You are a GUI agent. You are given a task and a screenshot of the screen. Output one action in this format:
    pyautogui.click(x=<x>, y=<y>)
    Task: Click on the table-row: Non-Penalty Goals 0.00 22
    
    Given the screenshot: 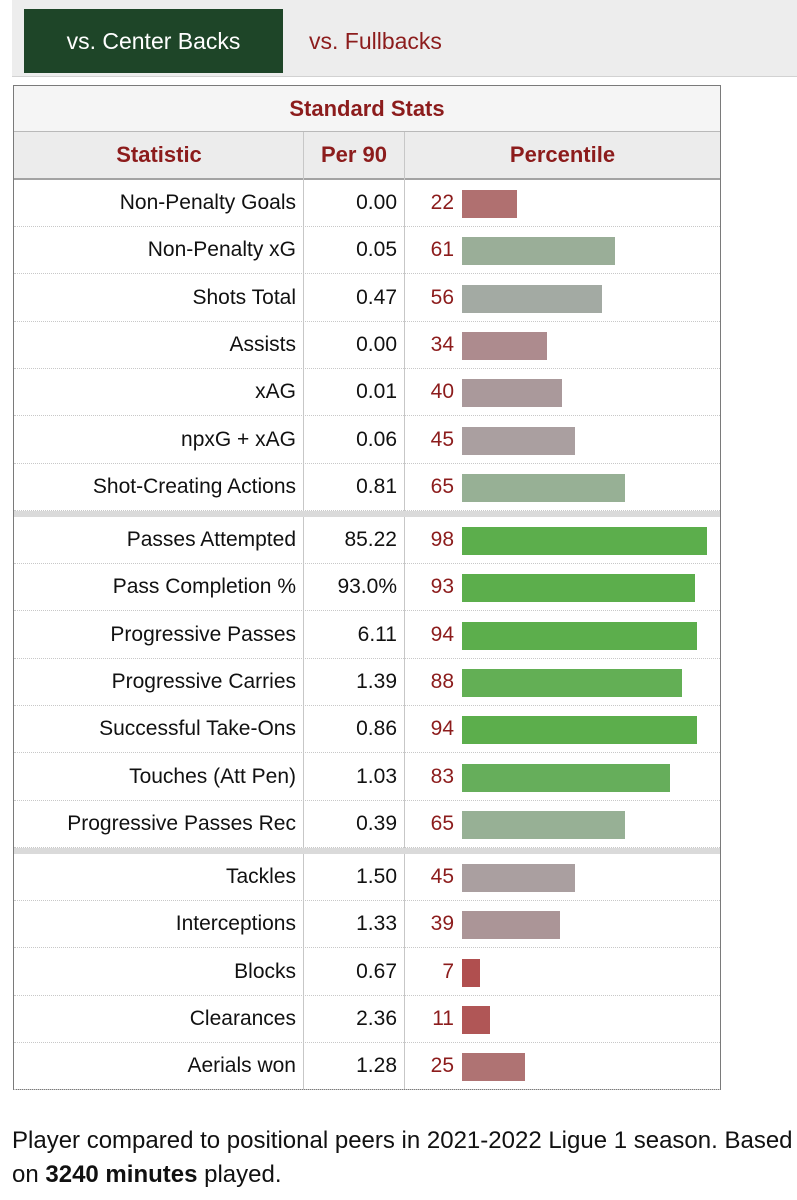 What is the action you would take?
    pyautogui.click(x=367, y=203)
    